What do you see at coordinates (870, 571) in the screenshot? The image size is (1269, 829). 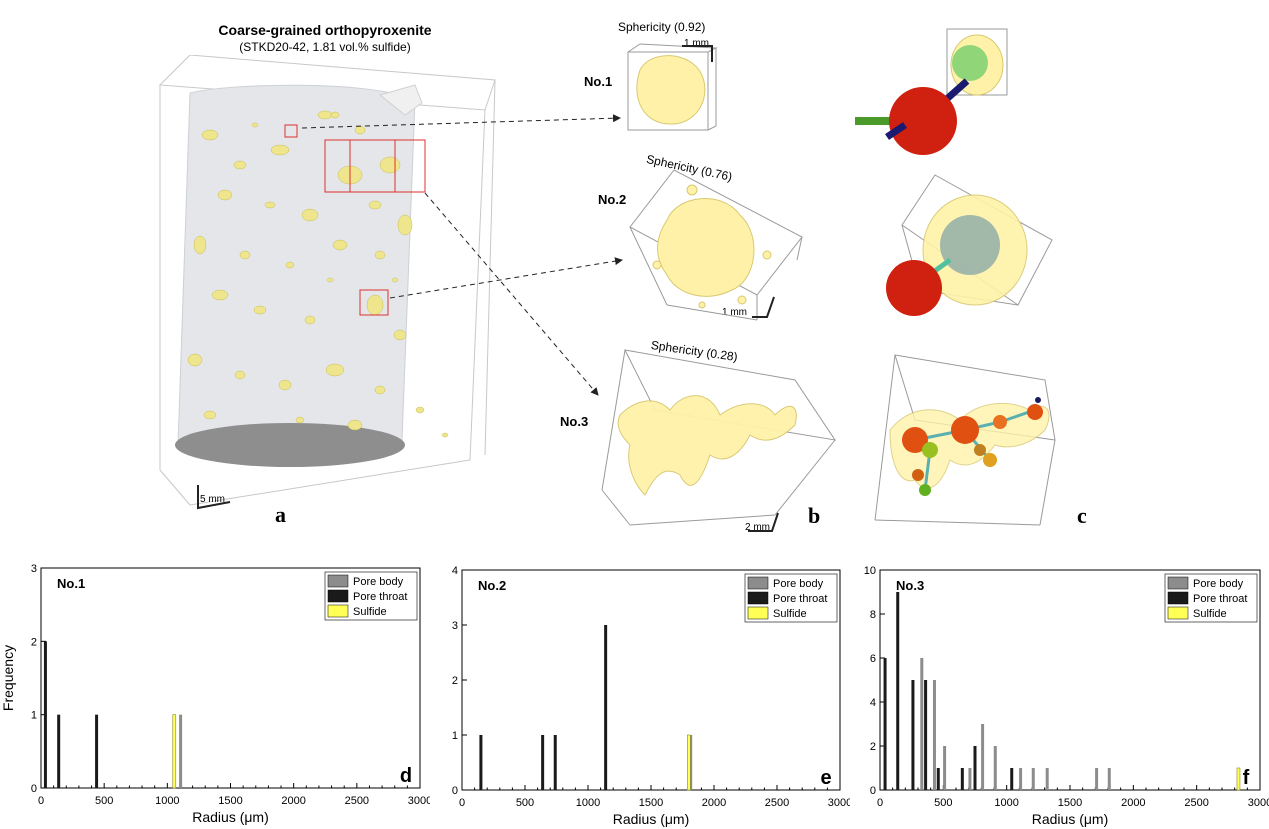 I see `y-tick-label: 10` at bounding box center [870, 571].